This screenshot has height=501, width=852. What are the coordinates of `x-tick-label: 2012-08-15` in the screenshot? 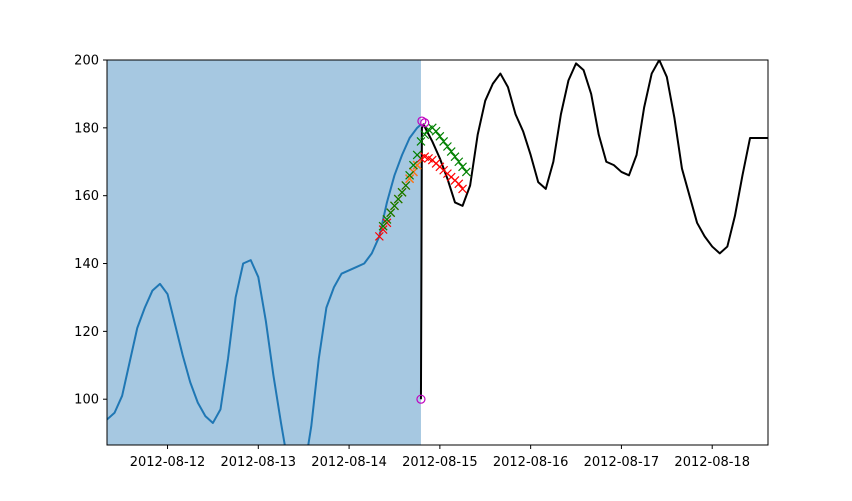 It's located at (440, 462).